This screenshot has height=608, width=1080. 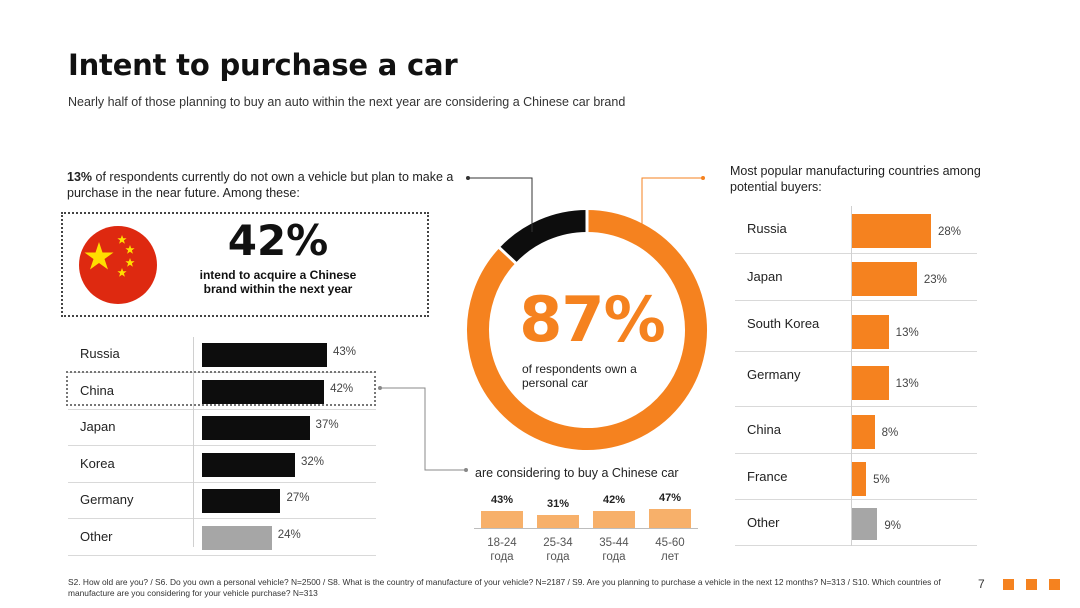 I want to click on bar-label: France, so click(x=767, y=476).